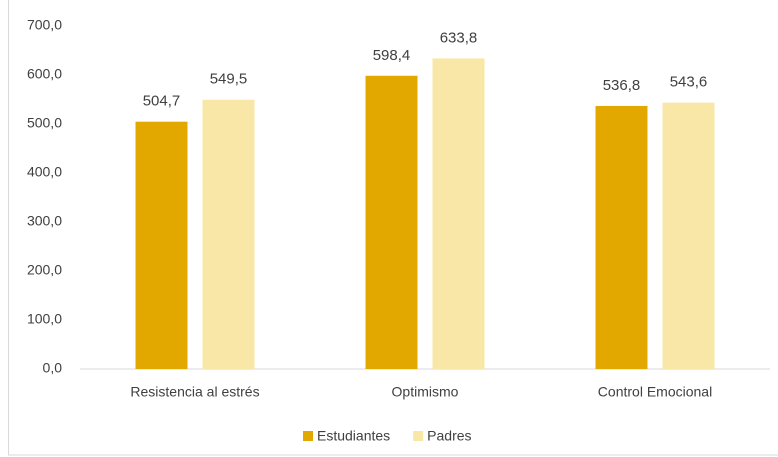  What do you see at coordinates (449, 436) in the screenshot?
I see `legend-label: Padres` at bounding box center [449, 436].